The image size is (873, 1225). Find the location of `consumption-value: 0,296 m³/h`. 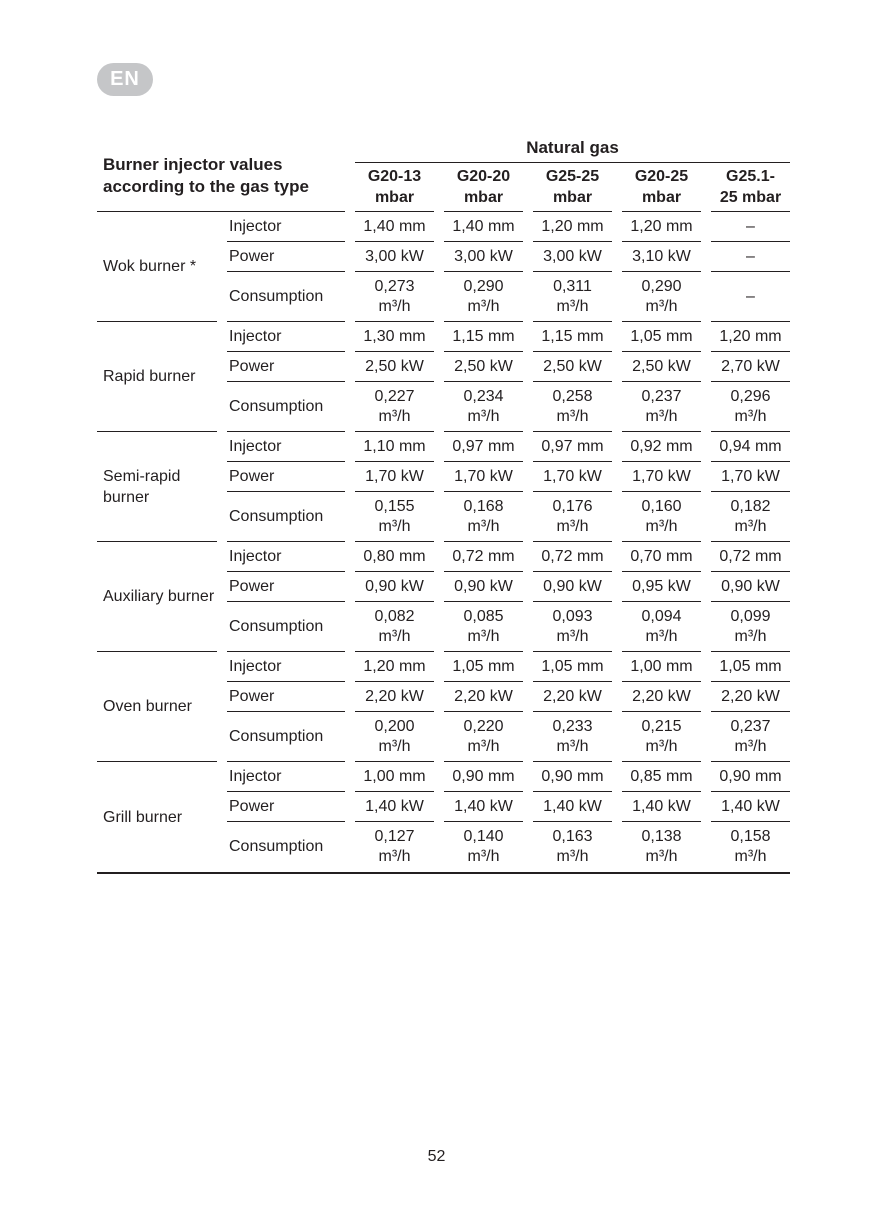

consumption-value: 0,296 m³/h is located at coordinates (751, 407).